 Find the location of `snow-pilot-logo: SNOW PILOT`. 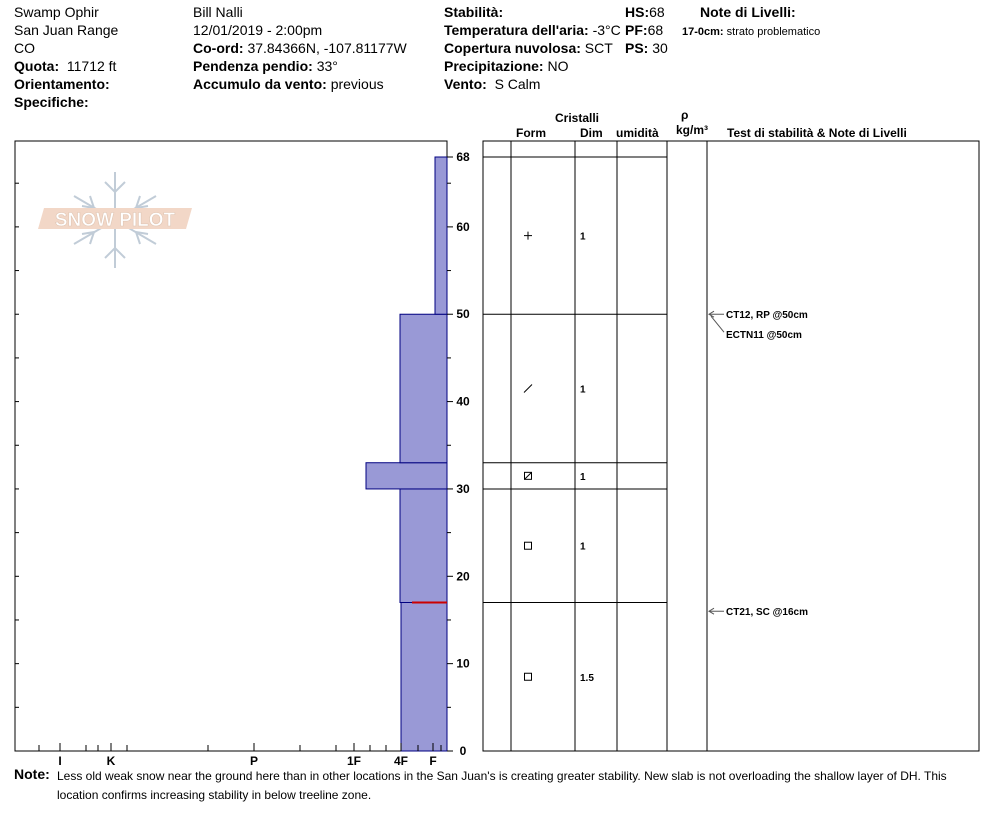

snow-pilot-logo: SNOW PILOT is located at coordinates (115, 220).